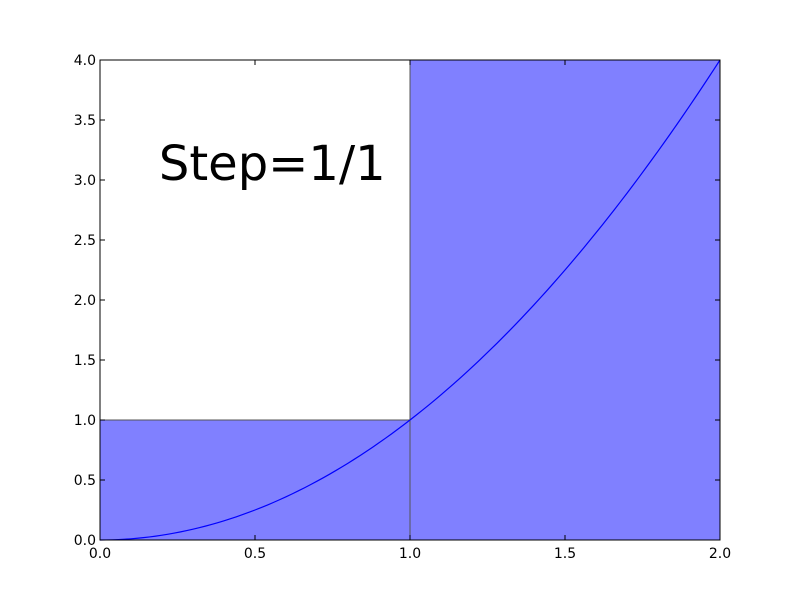  I want to click on y-tick-label: 3.5, so click(85, 121).